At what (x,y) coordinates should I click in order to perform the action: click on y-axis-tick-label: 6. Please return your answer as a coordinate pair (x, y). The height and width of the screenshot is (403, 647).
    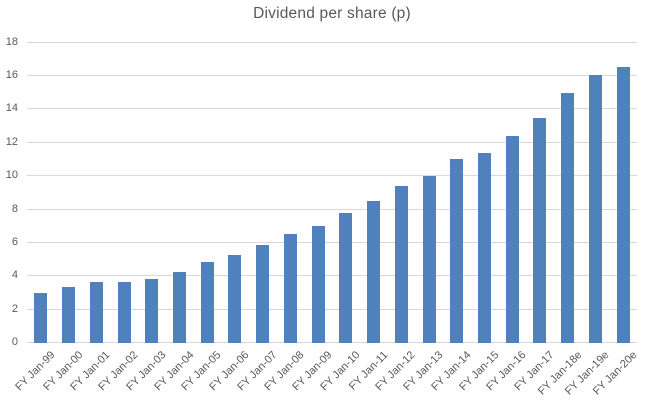
    Looking at the image, I should click on (14, 241).